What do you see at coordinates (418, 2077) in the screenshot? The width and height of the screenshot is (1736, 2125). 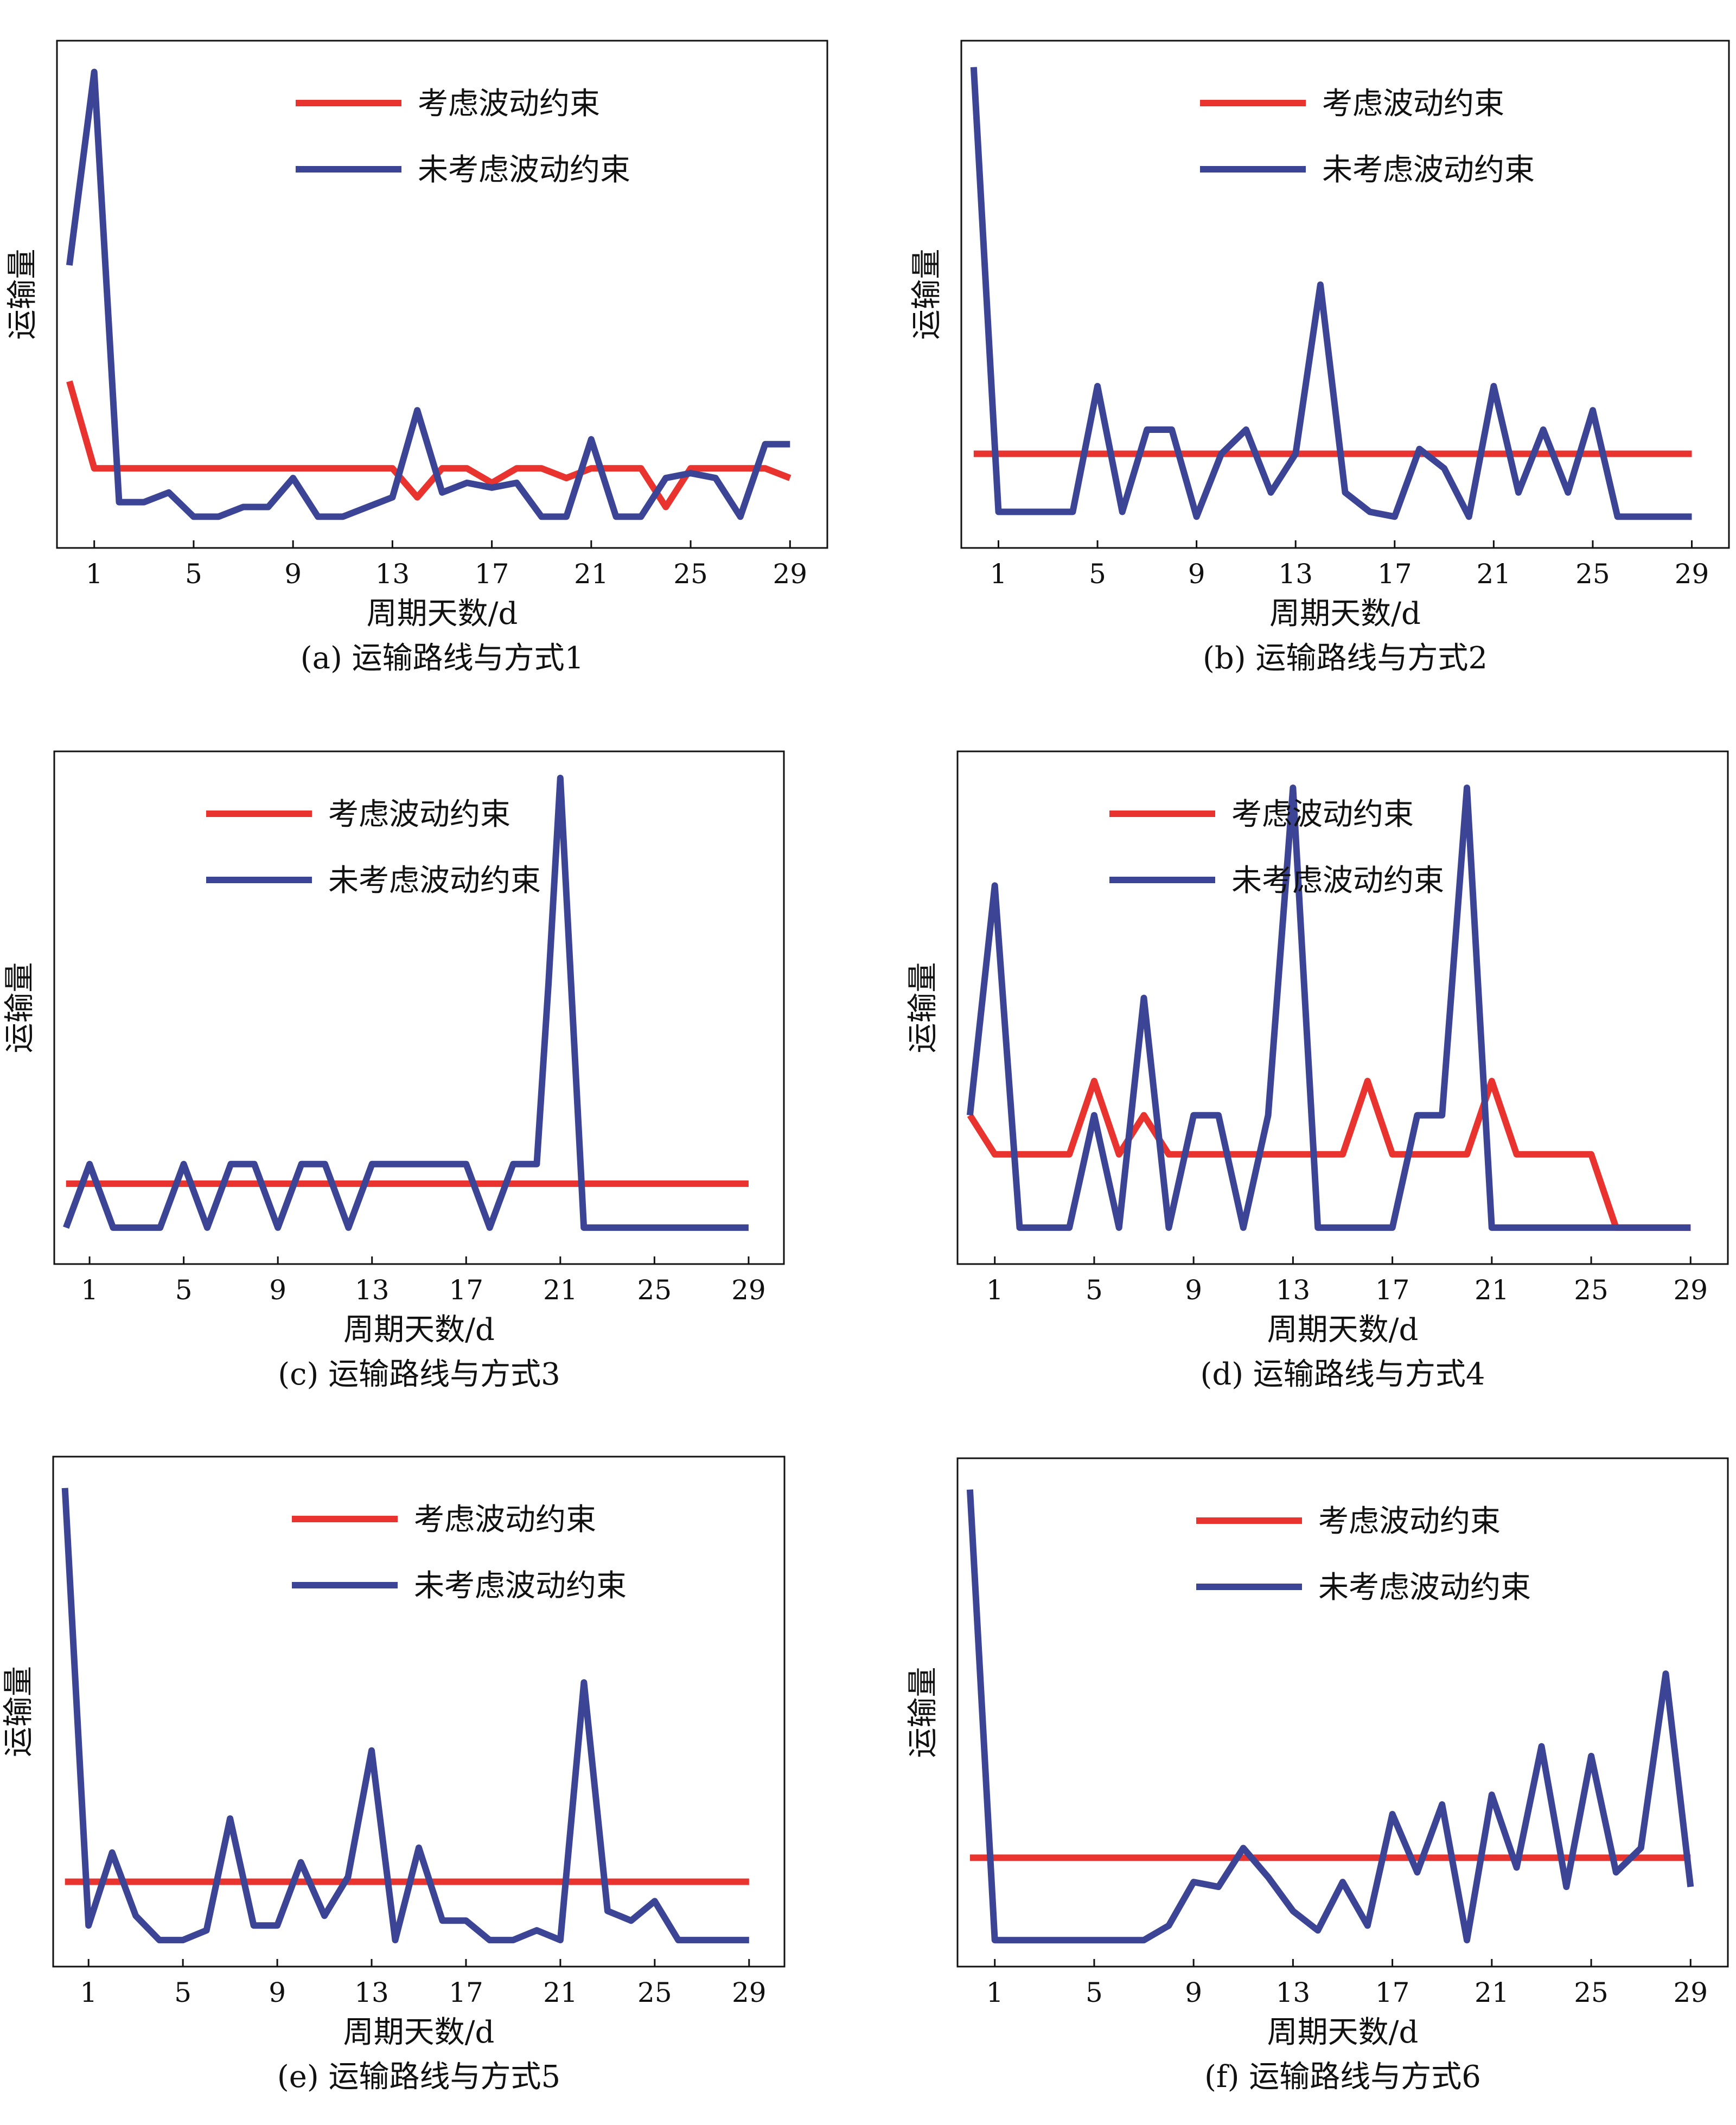 I see `chart-caption: (e) 运输路线与方式5` at bounding box center [418, 2077].